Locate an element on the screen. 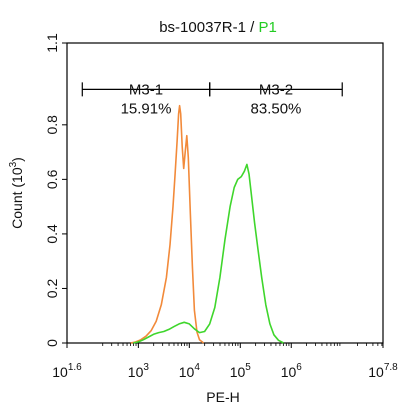  chart-title-gate: P1 is located at coordinates (267, 27).